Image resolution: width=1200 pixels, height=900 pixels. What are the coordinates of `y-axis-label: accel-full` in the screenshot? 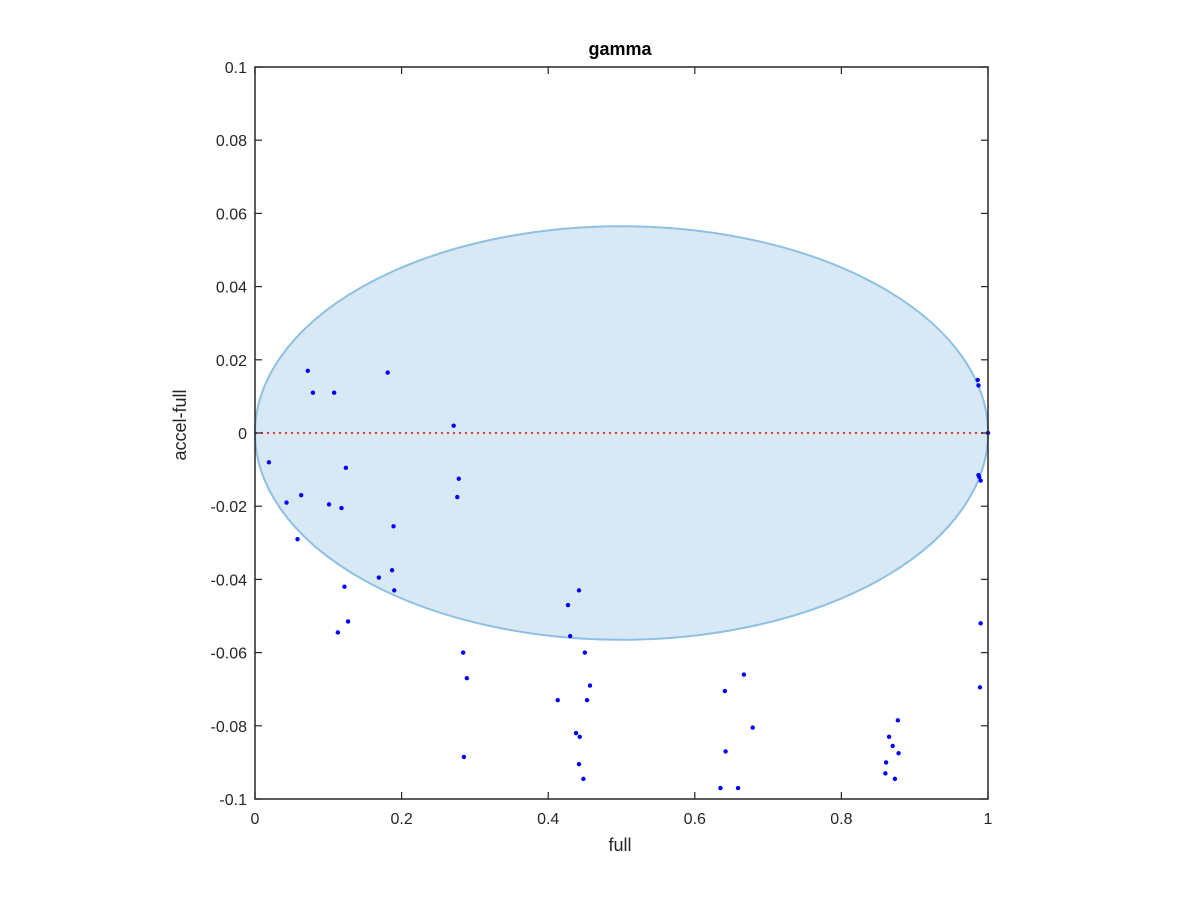 It's located at (180, 424).